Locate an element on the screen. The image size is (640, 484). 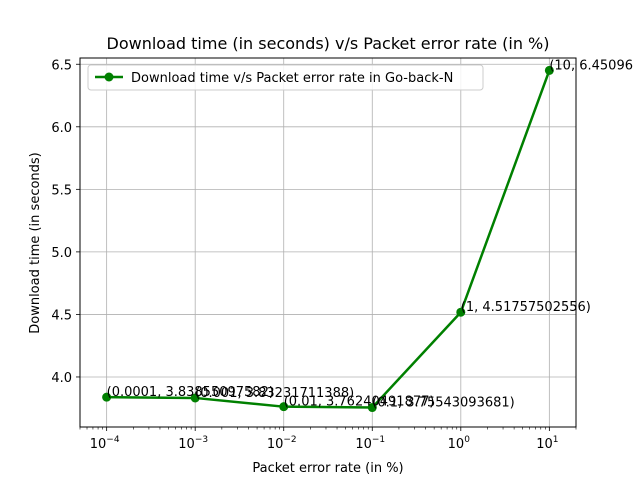
legend-box is located at coordinates (285, 77).